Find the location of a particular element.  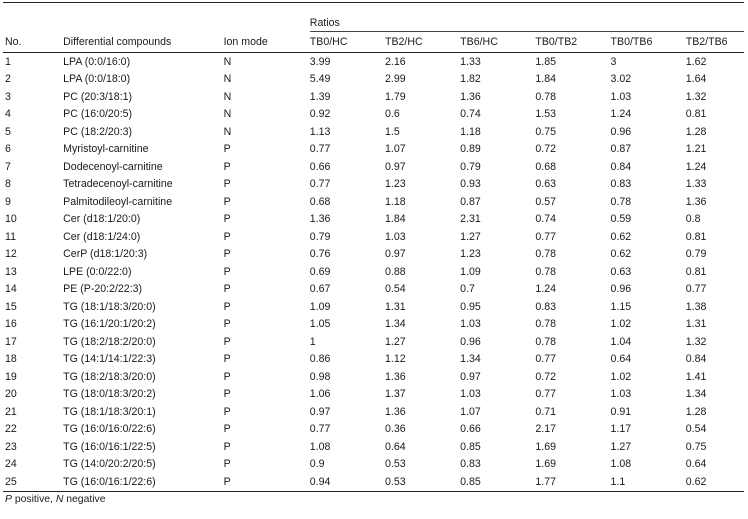

cell-ratio: 0.63 is located at coordinates (621, 271).